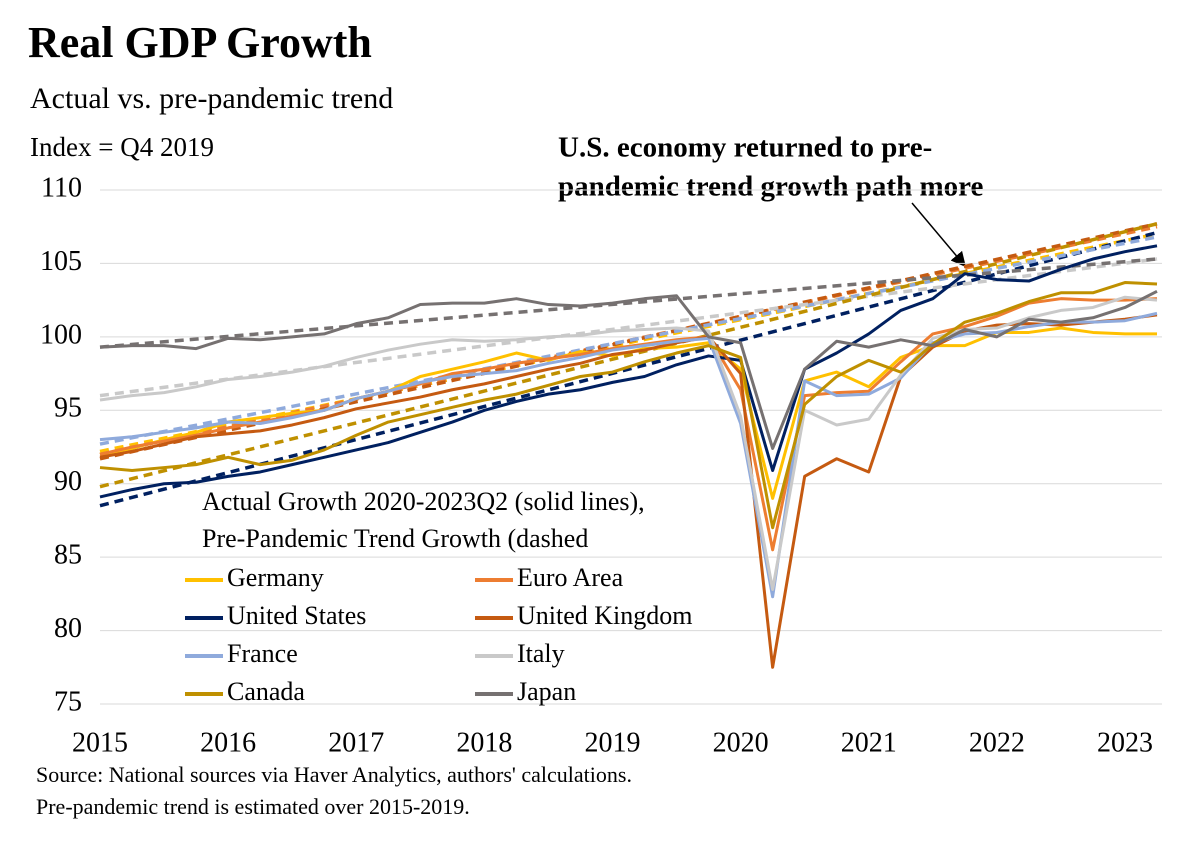 Image resolution: width=1200 pixels, height=844 pixels. What do you see at coordinates (745, 148) in the screenshot?
I see `annotation: U.S. economy returned to pre-` at bounding box center [745, 148].